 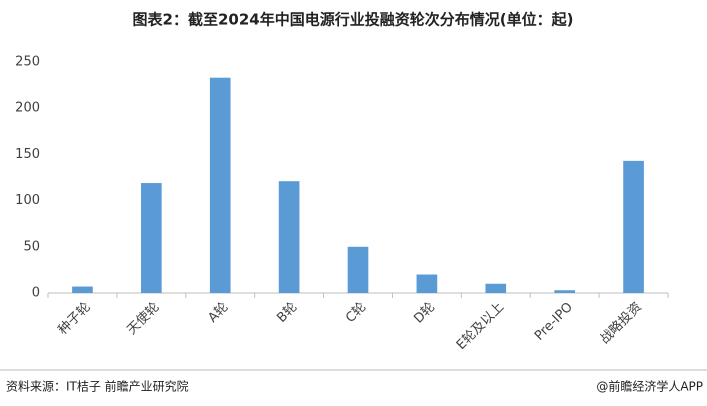 What do you see at coordinates (36, 293) in the screenshot?
I see `y-tick-label: 0` at bounding box center [36, 293].